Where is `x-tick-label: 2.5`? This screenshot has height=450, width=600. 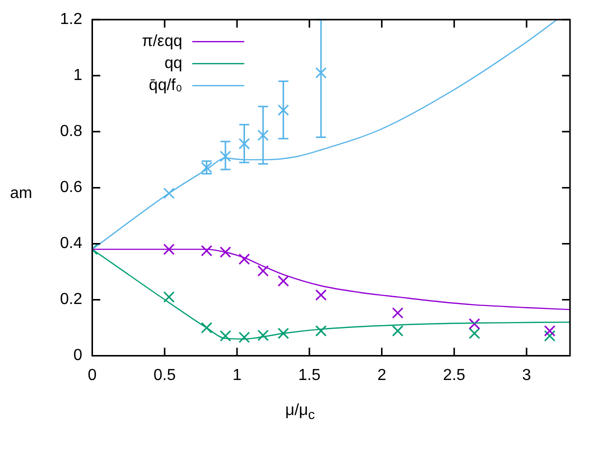
x-tick-label: 2.5 is located at coordinates (454, 375).